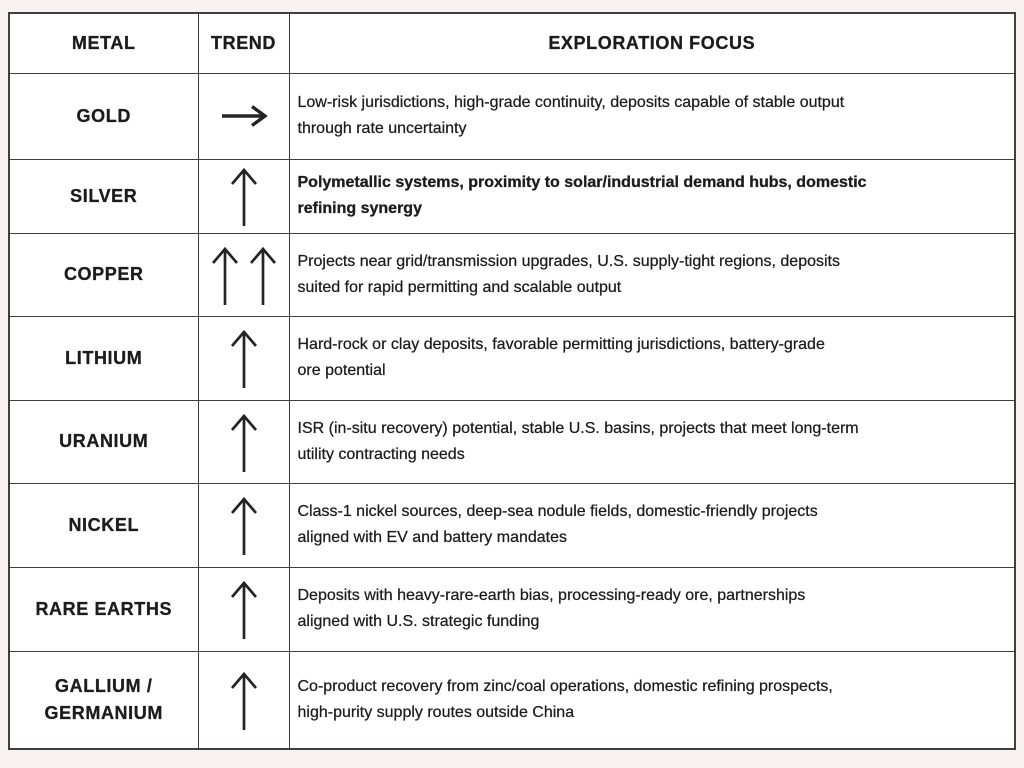 This screenshot has height=768, width=1024. I want to click on header-row: METAL TREND EXPLORATION FOCUS, so click(512, 43).